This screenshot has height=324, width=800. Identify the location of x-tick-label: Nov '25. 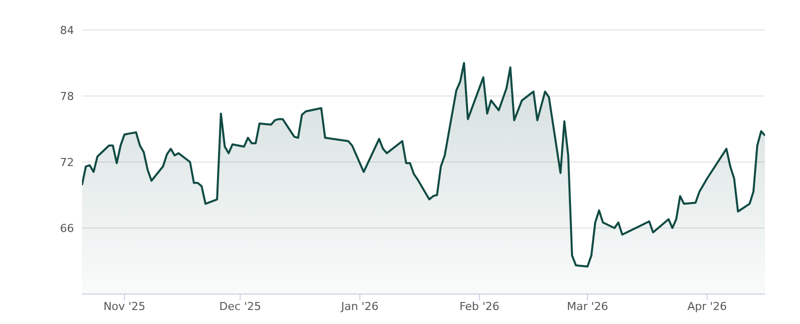
(124, 306).